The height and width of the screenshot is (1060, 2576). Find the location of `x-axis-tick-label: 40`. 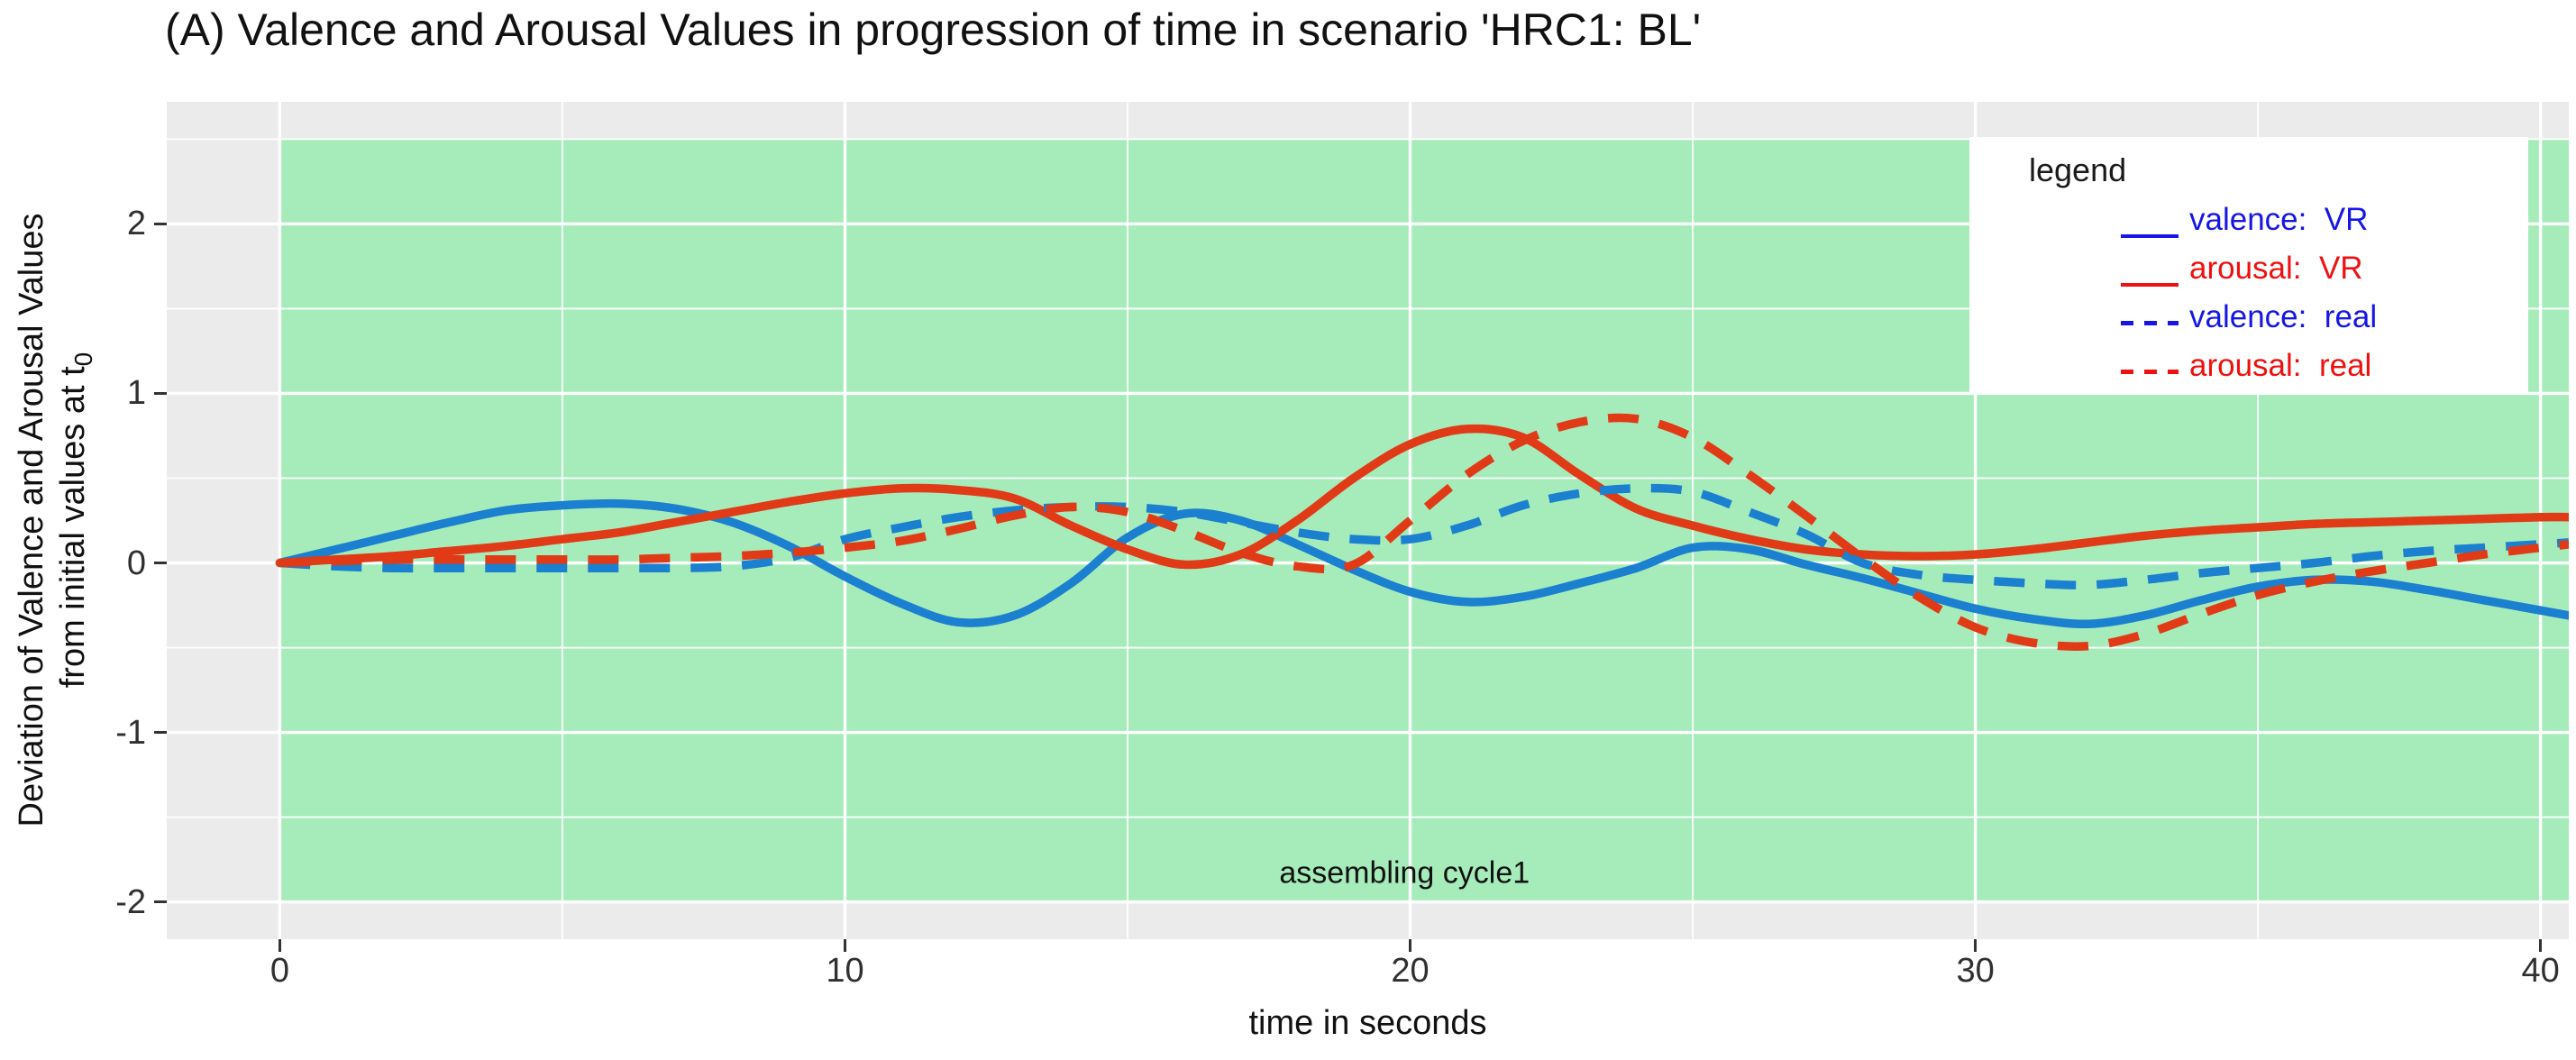

x-axis-tick-label: 40 is located at coordinates (2540, 971).